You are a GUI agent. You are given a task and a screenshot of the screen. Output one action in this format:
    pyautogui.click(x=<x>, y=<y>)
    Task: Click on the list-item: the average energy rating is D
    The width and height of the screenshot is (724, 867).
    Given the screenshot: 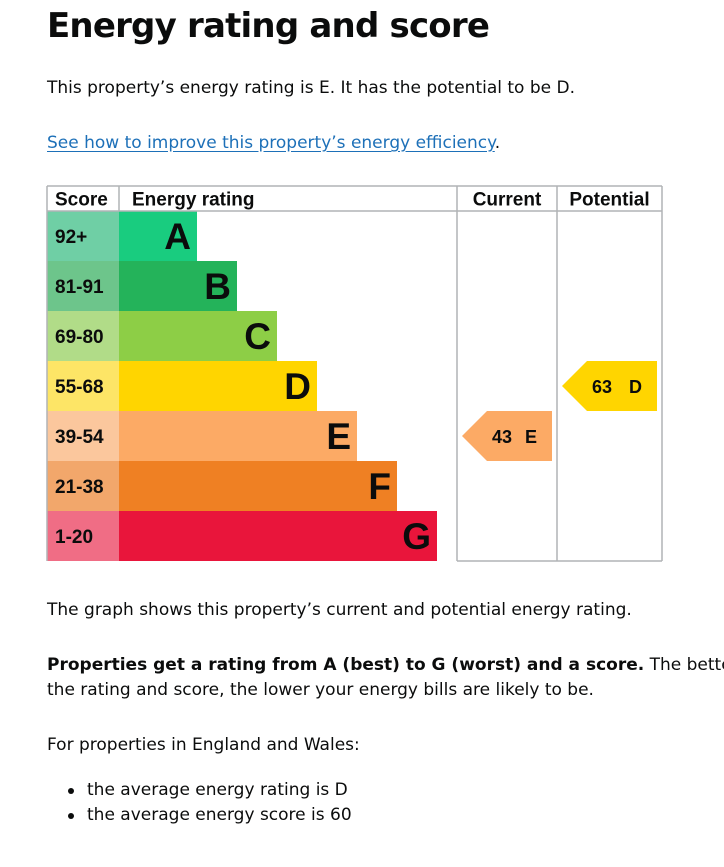 What is the action you would take?
    pyautogui.click(x=199, y=790)
    